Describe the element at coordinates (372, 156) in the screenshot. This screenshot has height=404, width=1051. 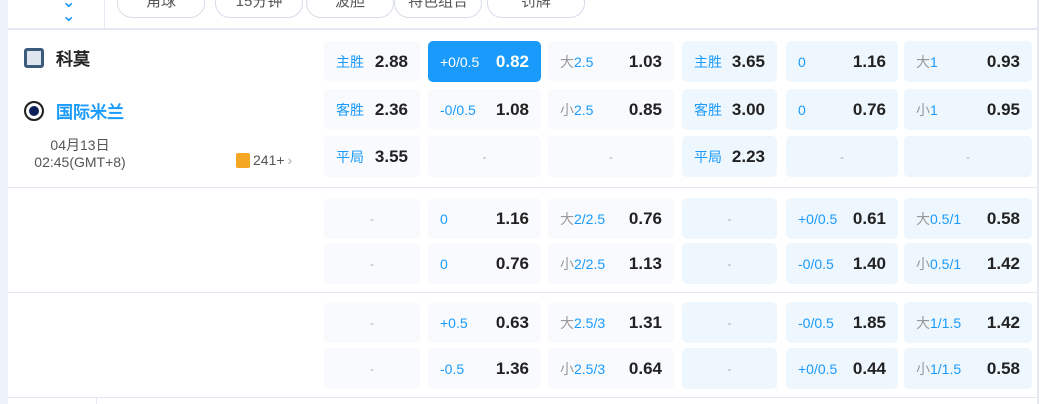
I see `odds-cell: 平局 3.55` at that location.